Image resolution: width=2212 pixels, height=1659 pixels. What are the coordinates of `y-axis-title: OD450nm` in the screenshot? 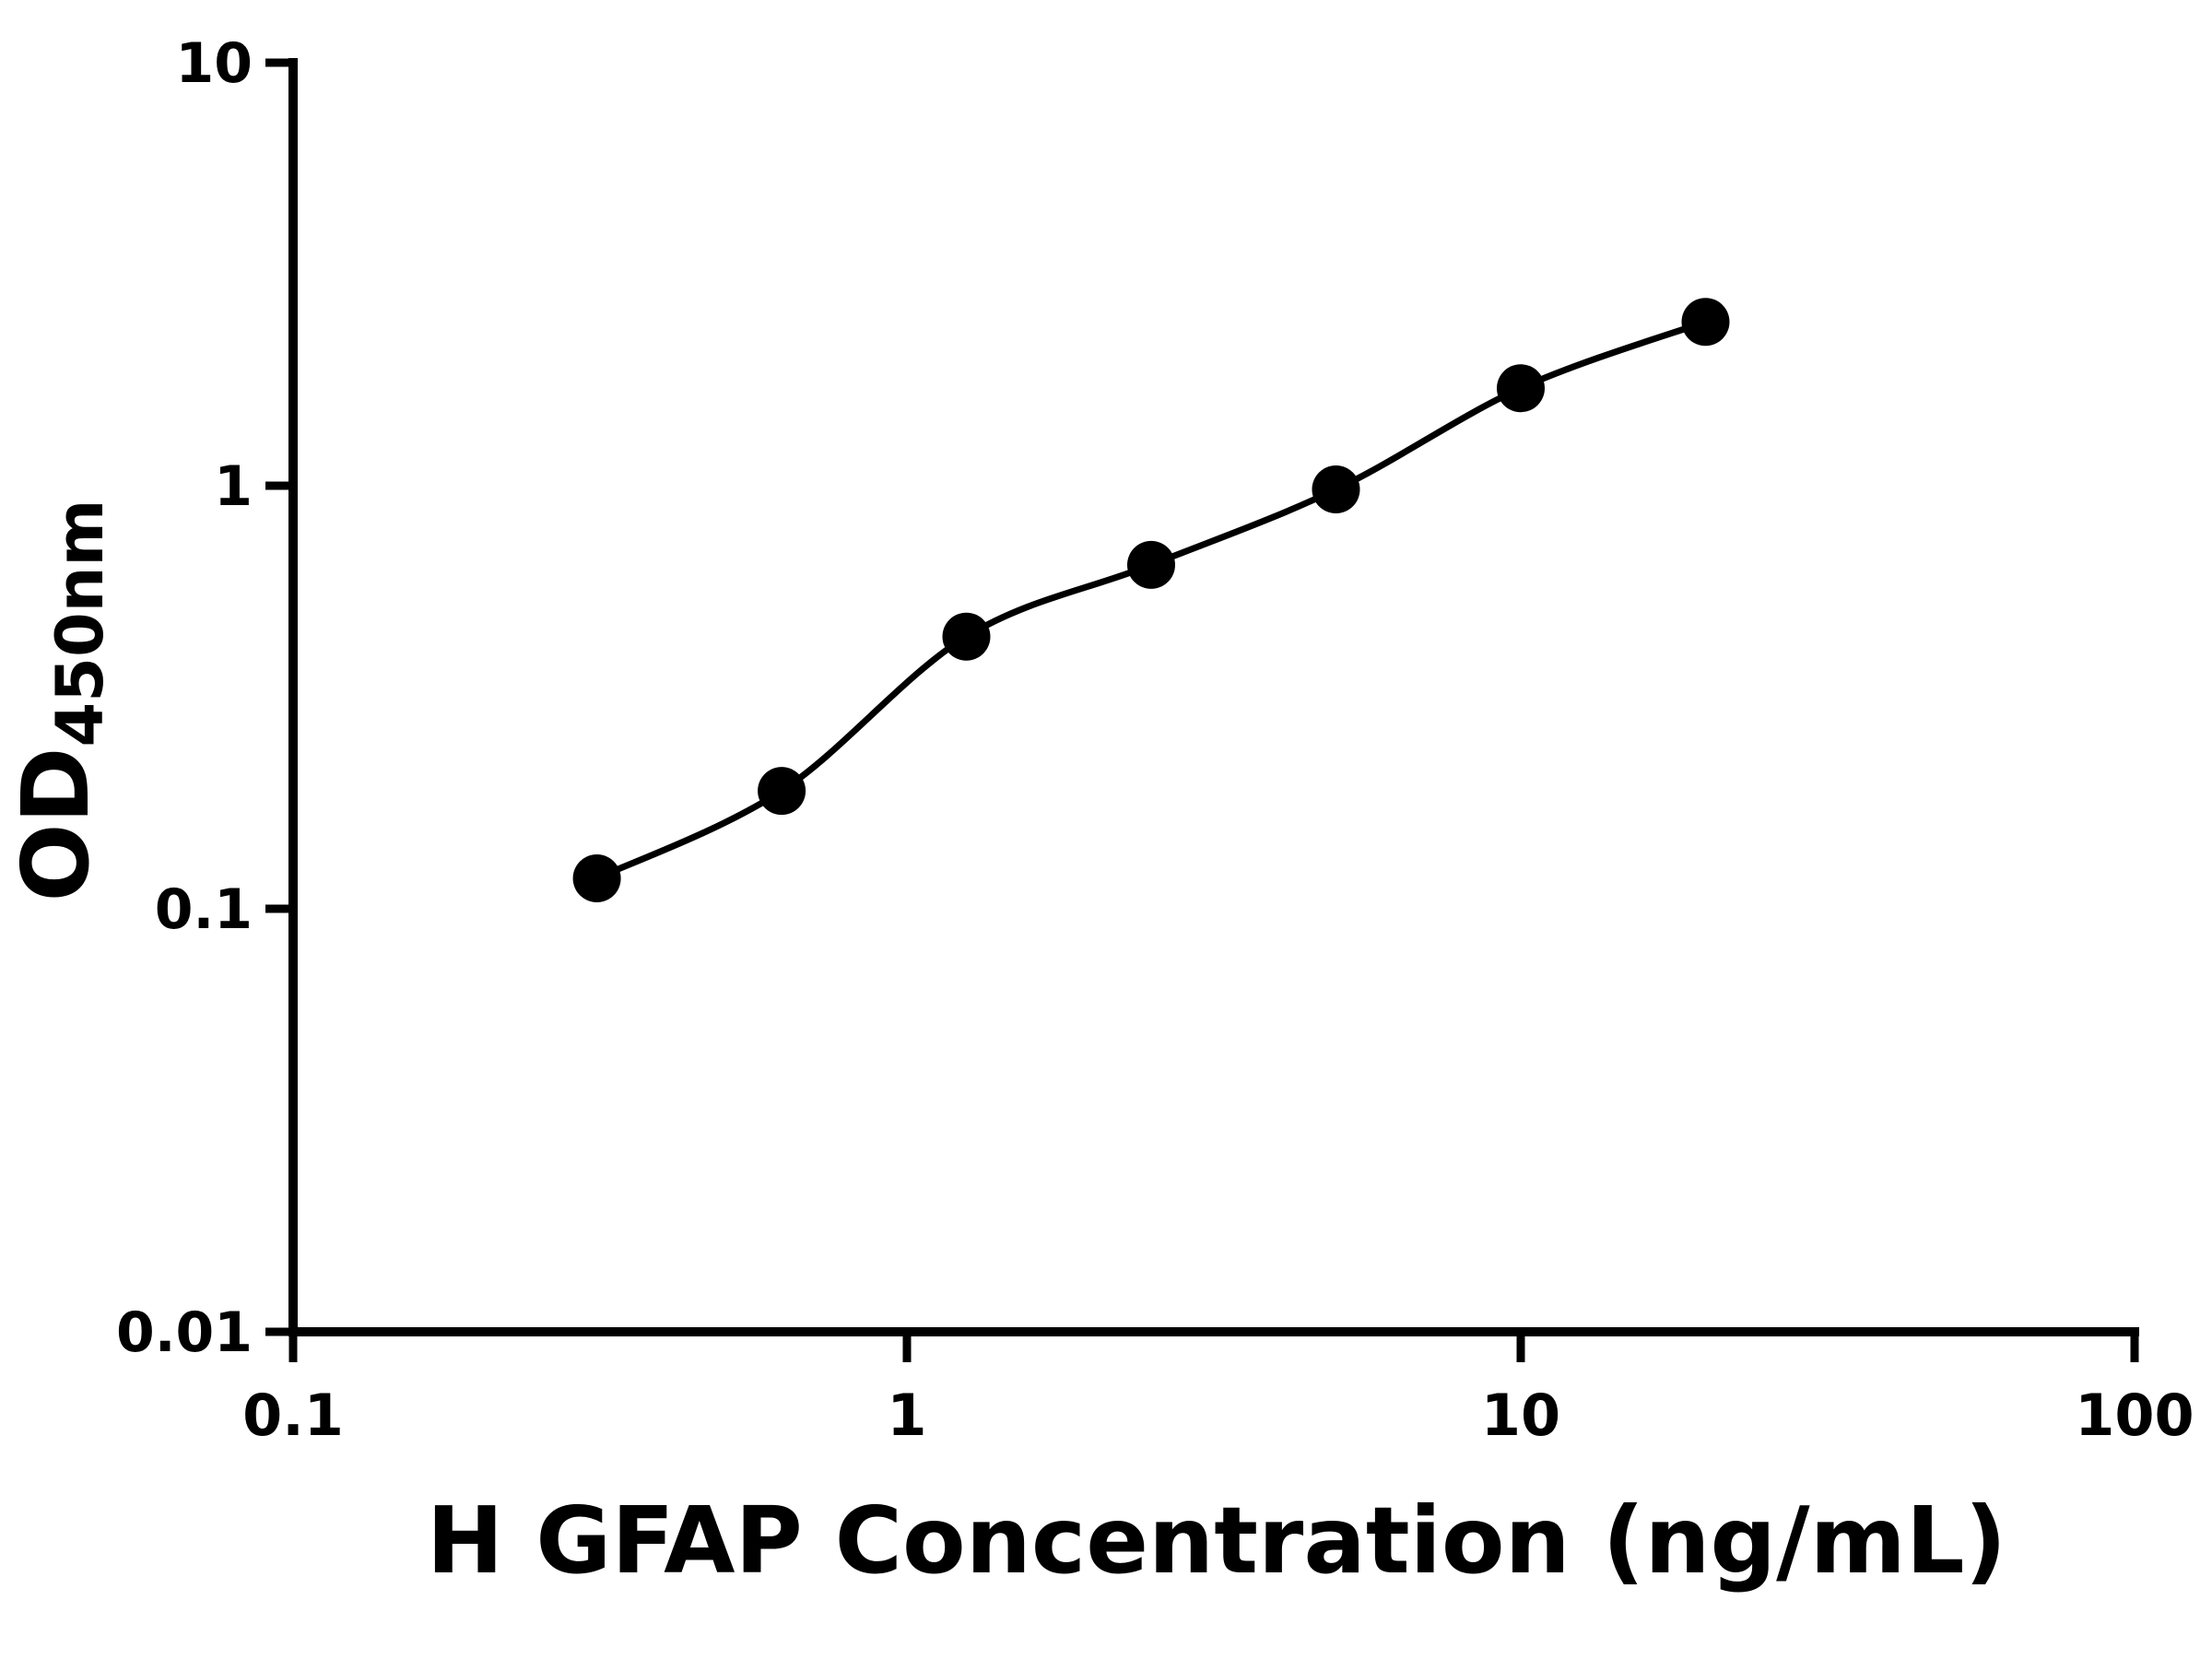 It's located at (60, 701).